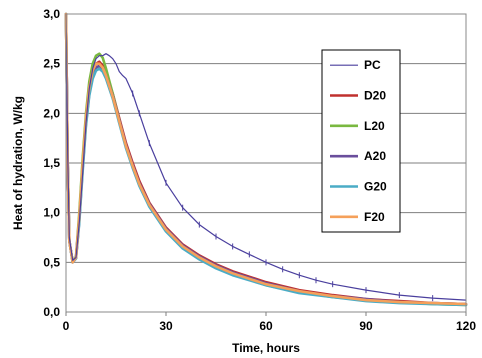  I want to click on legend-label-f20: F20, so click(374, 217).